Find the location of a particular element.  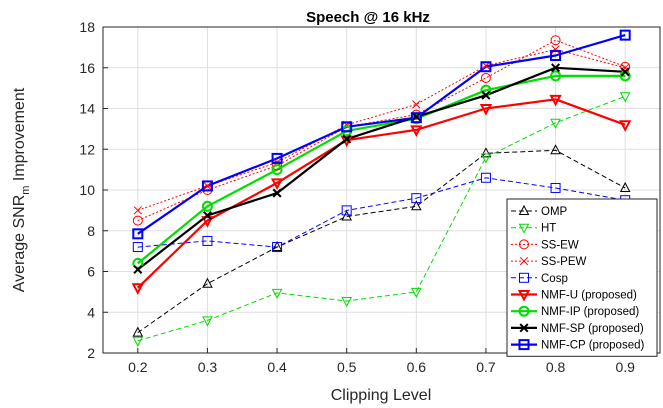

x-tick-label: 0.4 is located at coordinates (277, 367).